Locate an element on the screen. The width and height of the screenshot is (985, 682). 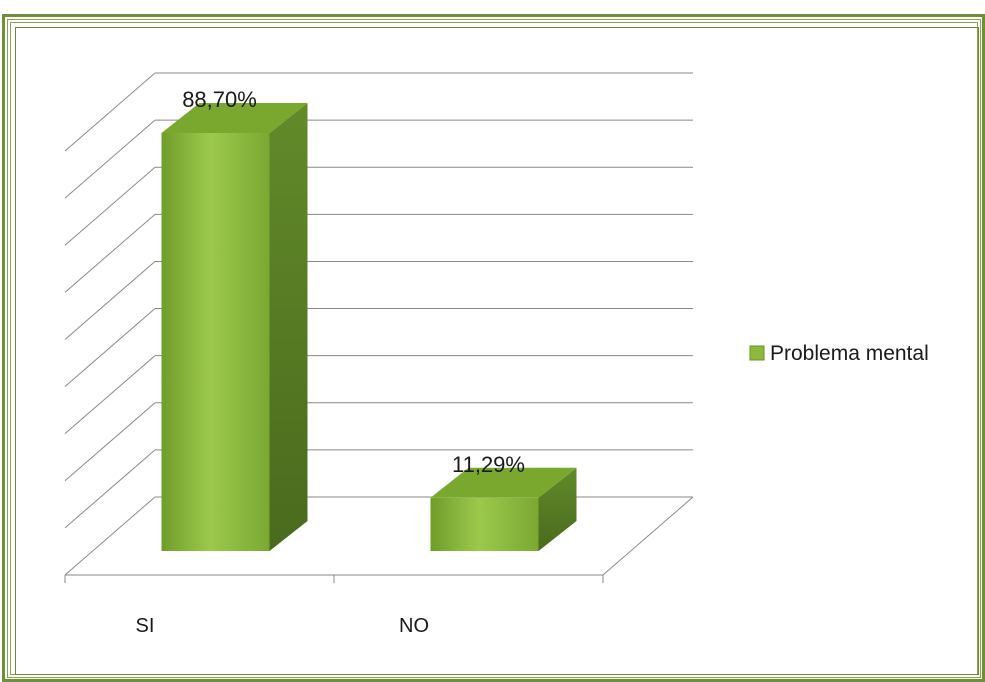
bar-no is located at coordinates (484, 524).